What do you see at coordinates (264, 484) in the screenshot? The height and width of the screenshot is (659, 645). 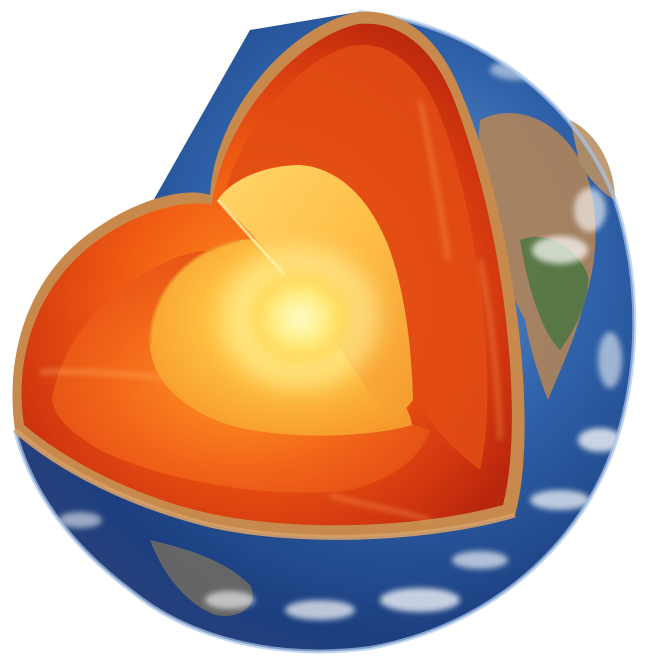 I see `cut-edge` at bounding box center [264, 484].